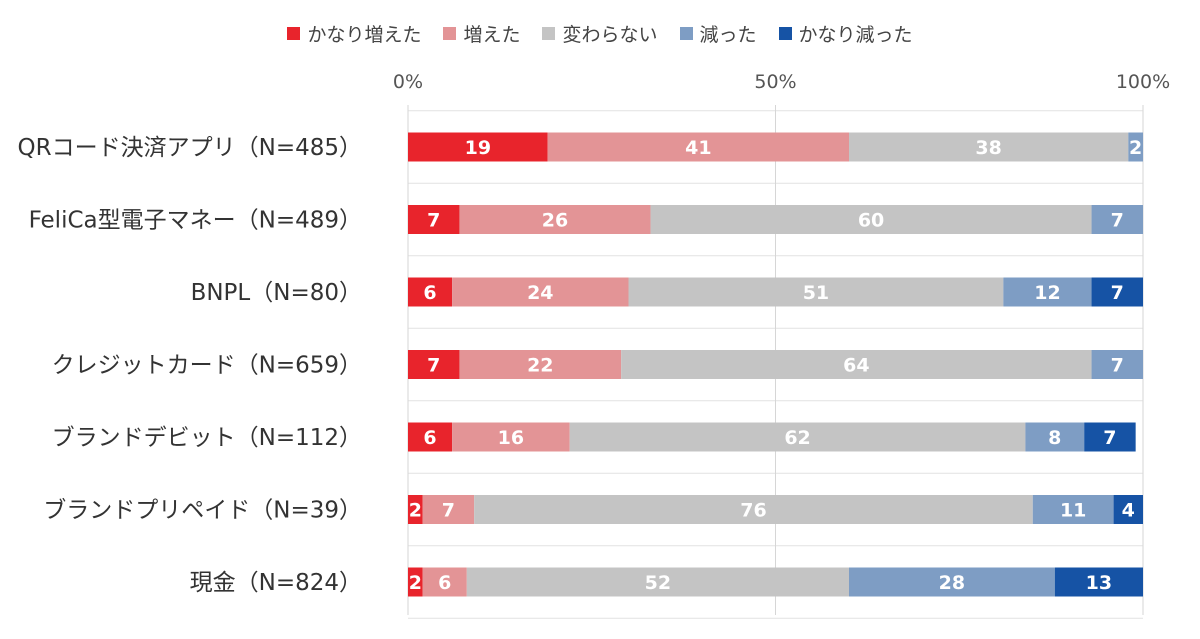 The height and width of the screenshot is (639, 1200). I want to click on data-label: 60, so click(871, 221).